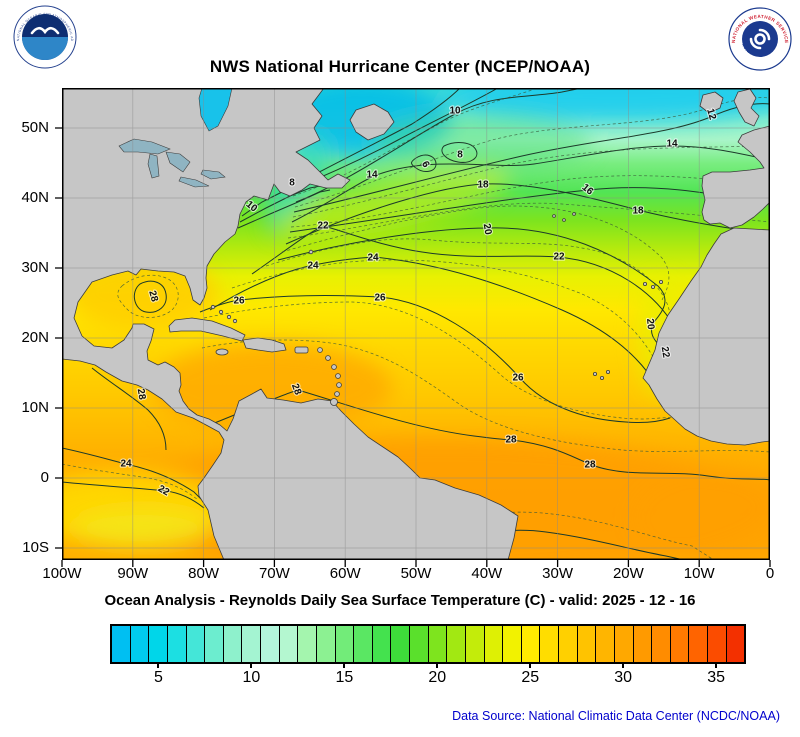 The width and height of the screenshot is (800, 737). I want to click on africa-landmass, so click(706, 336).